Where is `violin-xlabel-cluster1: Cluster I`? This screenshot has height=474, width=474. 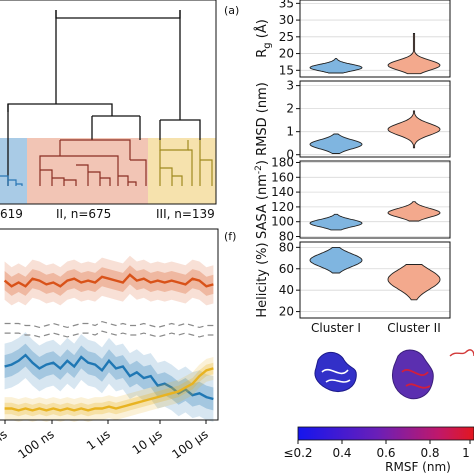 violin-xlabel-cluster1: Cluster I is located at coordinates (336, 328).